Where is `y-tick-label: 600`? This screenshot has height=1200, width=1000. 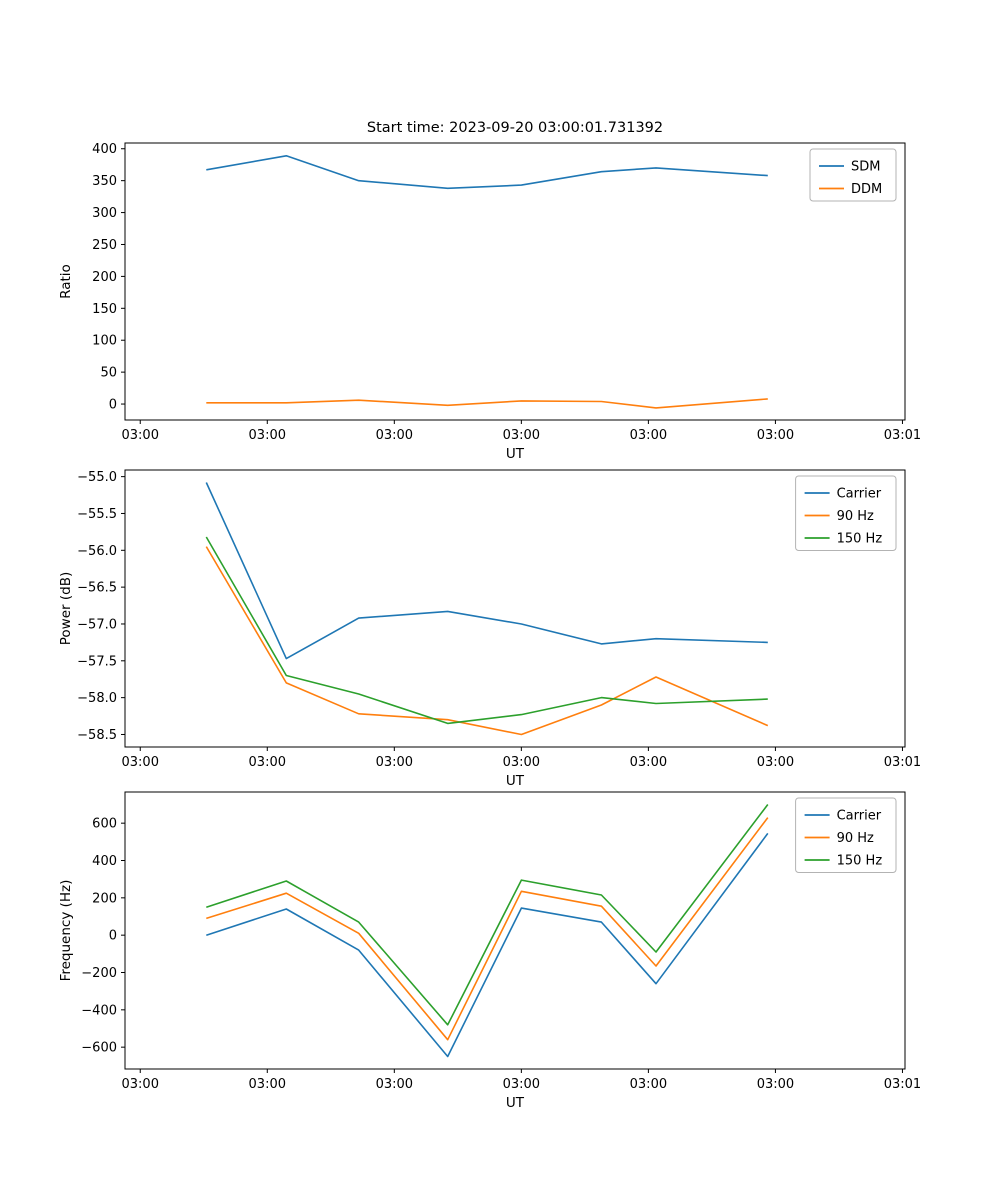 y-tick-label: 600 is located at coordinates (104, 824).